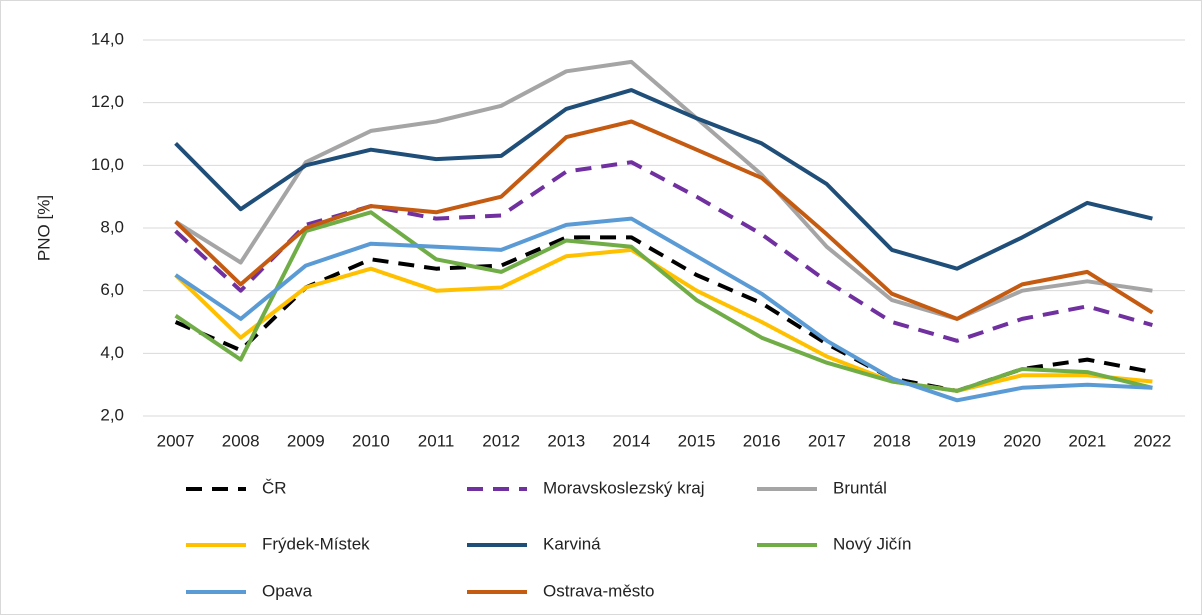  Describe the element at coordinates (107, 101) in the screenshot. I see `y-tick-label: 12,0` at that location.